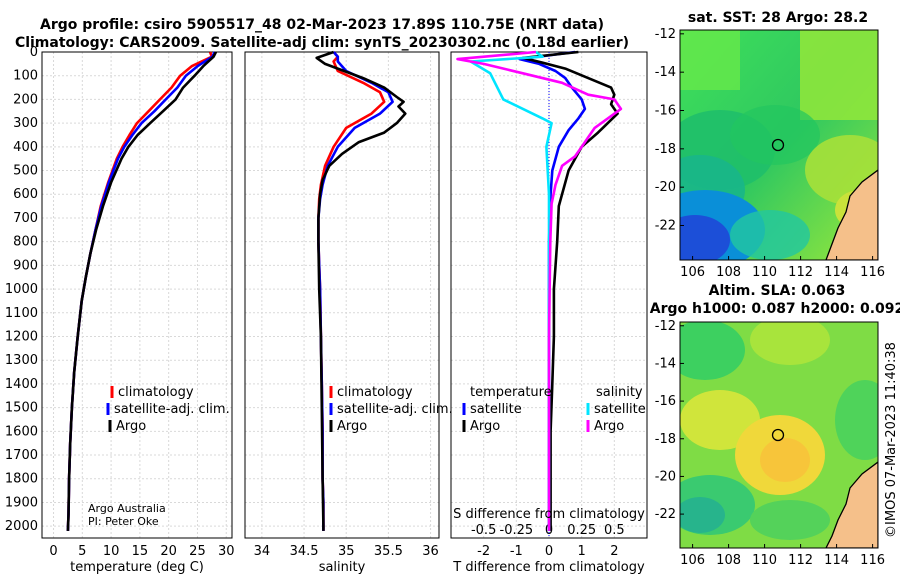 Image resolution: width=900 pixels, height=580 pixels. What do you see at coordinates (53, 551) in the screenshot?
I see `temperature-xtick-label: 0` at bounding box center [53, 551].